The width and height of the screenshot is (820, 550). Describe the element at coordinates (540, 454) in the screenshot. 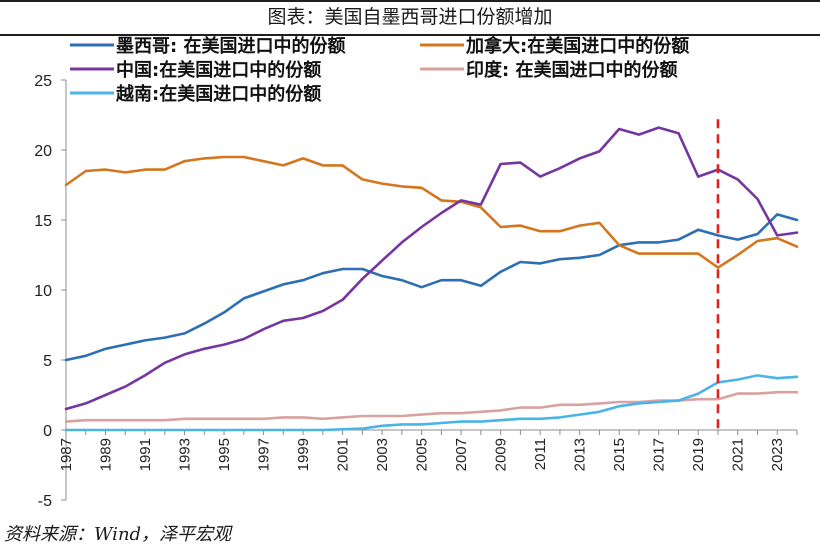

I see `x-tick-label: 2011` at that location.